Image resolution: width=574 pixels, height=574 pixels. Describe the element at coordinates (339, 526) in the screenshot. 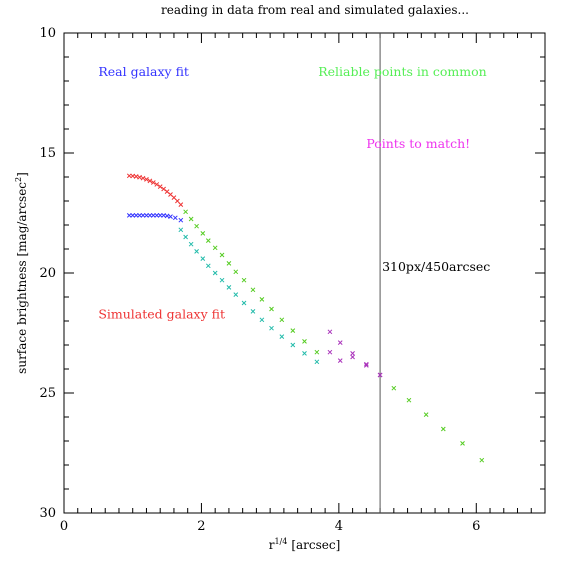

I see `x-tick-label: 4` at that location.